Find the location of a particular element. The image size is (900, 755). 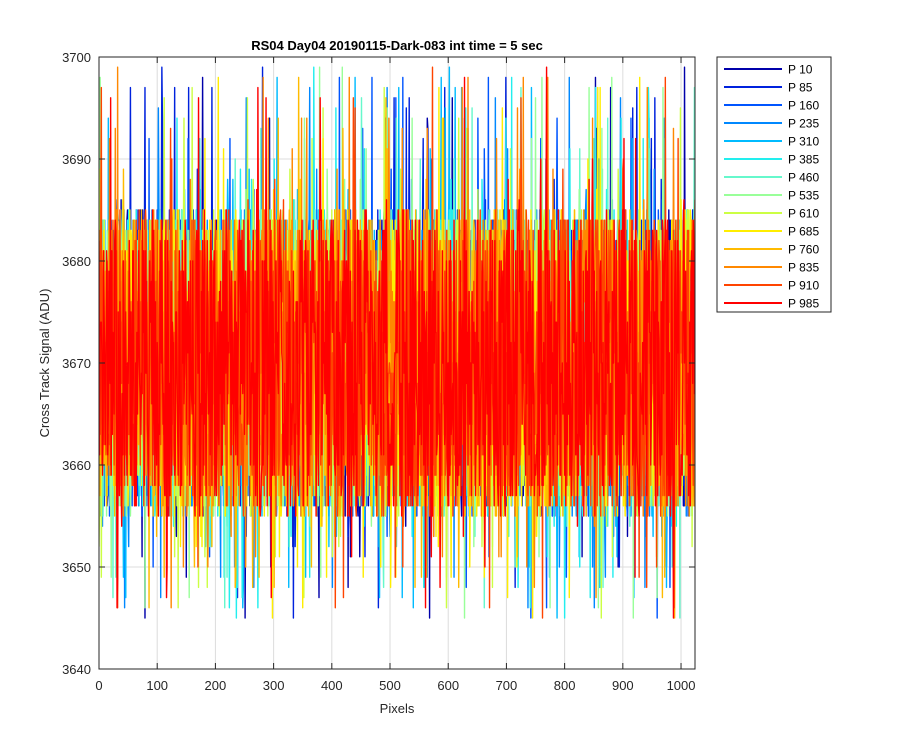

legend-label: P 685 is located at coordinates (803, 232).